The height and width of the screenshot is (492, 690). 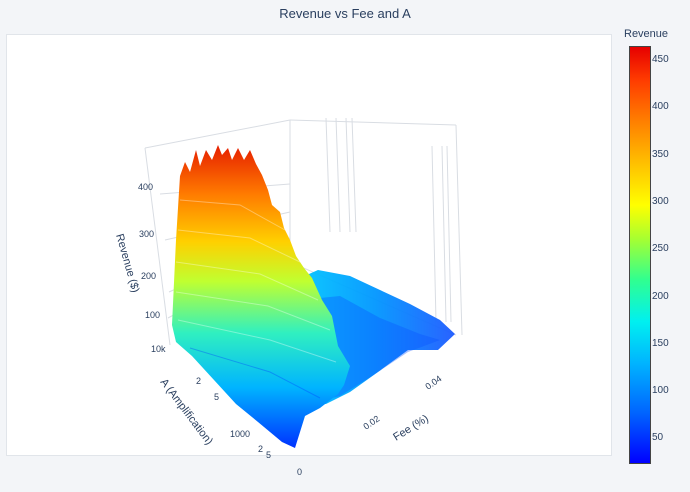 What do you see at coordinates (660, 391) in the screenshot?
I see `colorbar-tick-label: 100` at bounding box center [660, 391].